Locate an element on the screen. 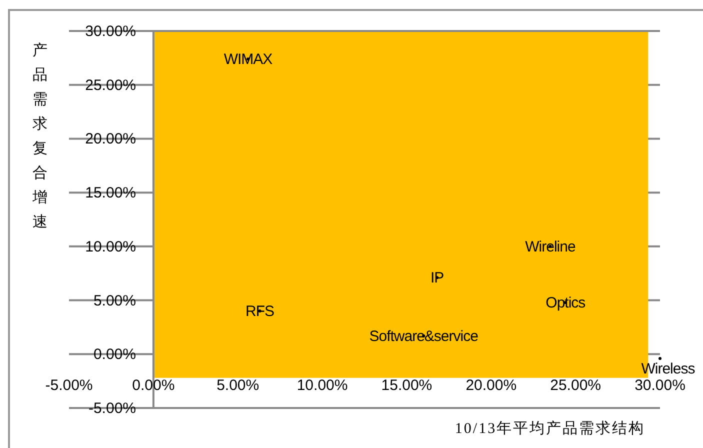  y-tick-label: 15.00% is located at coordinates (110, 193).